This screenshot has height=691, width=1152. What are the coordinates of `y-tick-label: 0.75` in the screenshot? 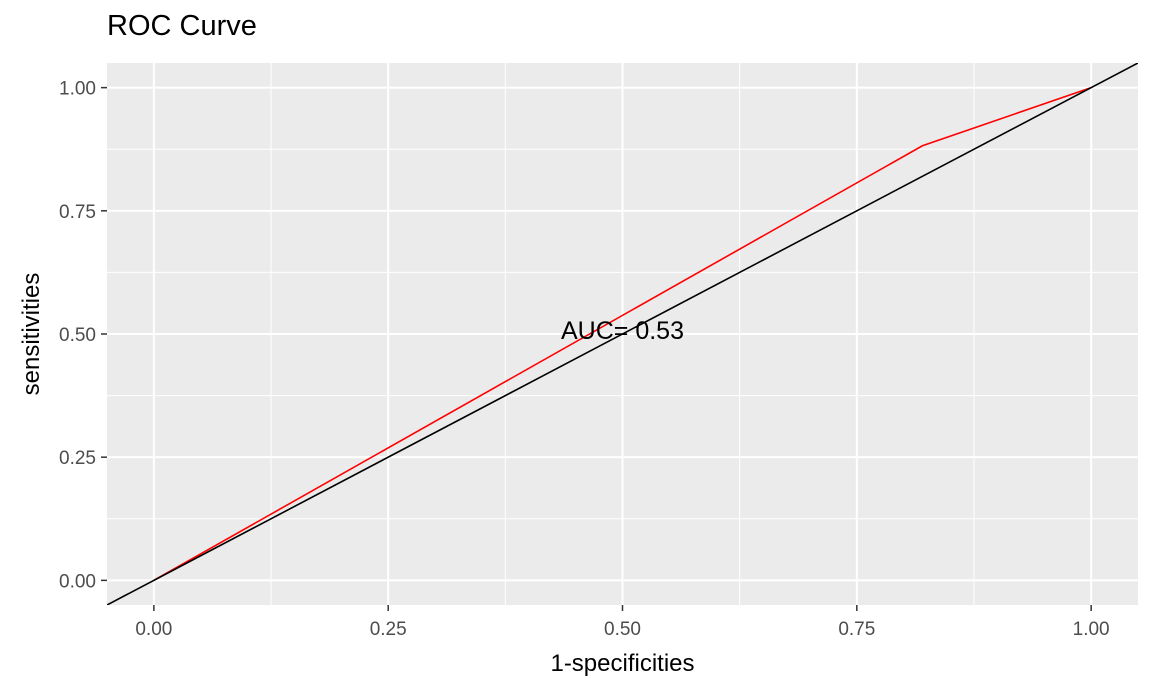 It's located at (77, 212).